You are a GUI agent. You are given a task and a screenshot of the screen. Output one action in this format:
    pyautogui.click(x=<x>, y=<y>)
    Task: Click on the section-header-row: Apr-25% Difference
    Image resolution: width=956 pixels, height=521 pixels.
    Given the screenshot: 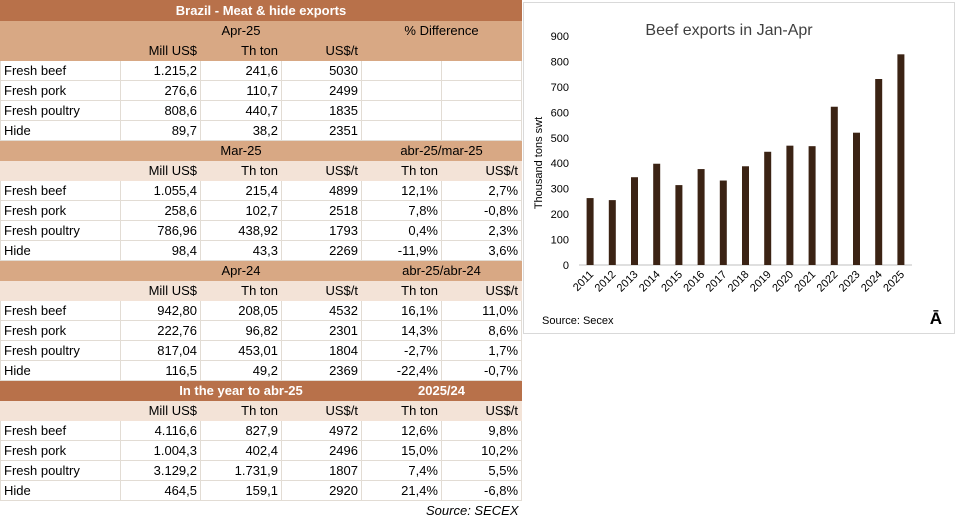 What is the action you would take?
    pyautogui.click(x=261, y=30)
    